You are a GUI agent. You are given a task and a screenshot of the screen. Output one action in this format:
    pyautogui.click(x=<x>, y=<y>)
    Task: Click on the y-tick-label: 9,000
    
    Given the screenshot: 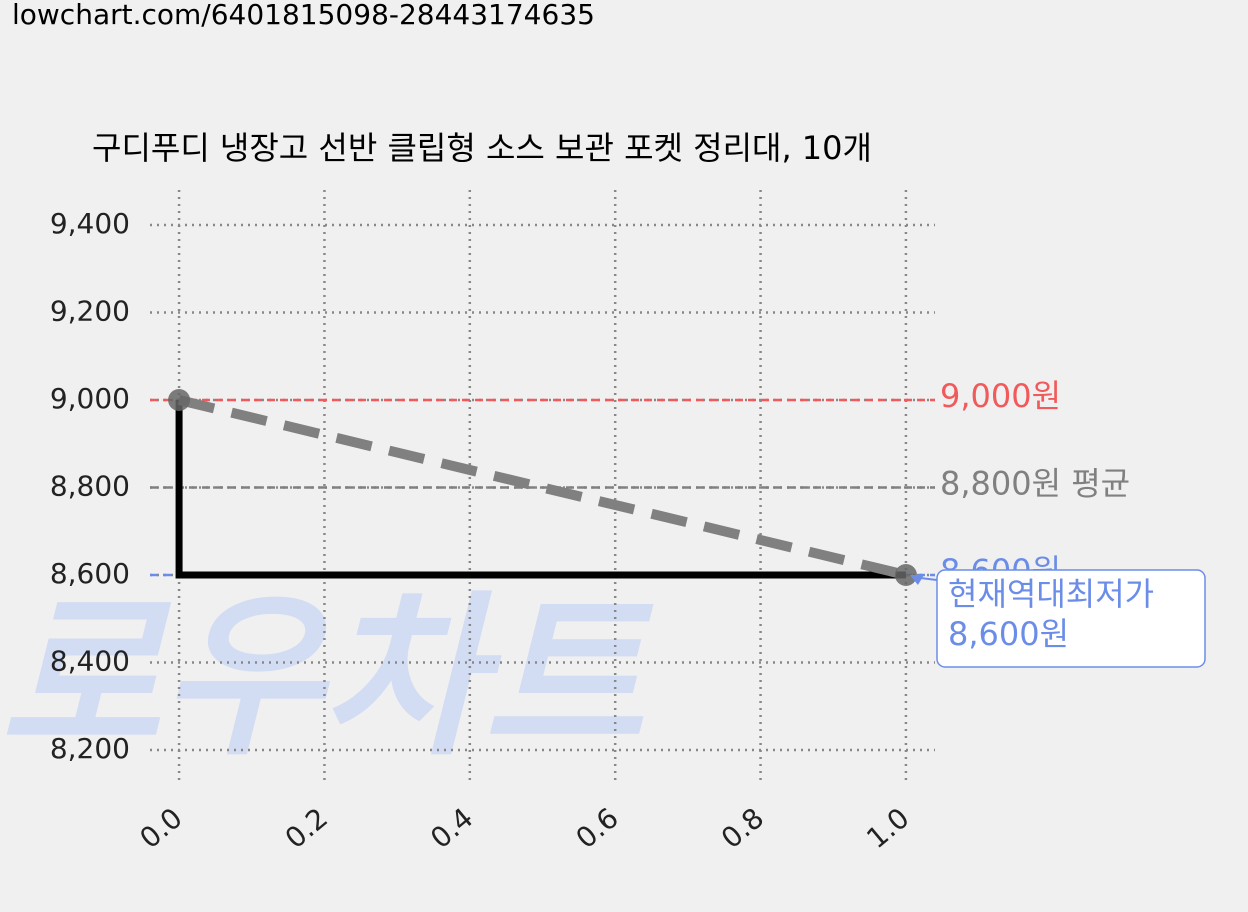 What is the action you would take?
    pyautogui.click(x=90, y=398)
    